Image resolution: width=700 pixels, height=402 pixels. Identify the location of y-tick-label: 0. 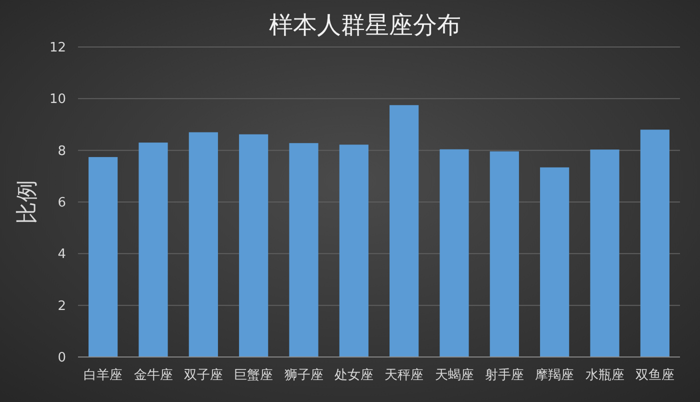
(62, 358).